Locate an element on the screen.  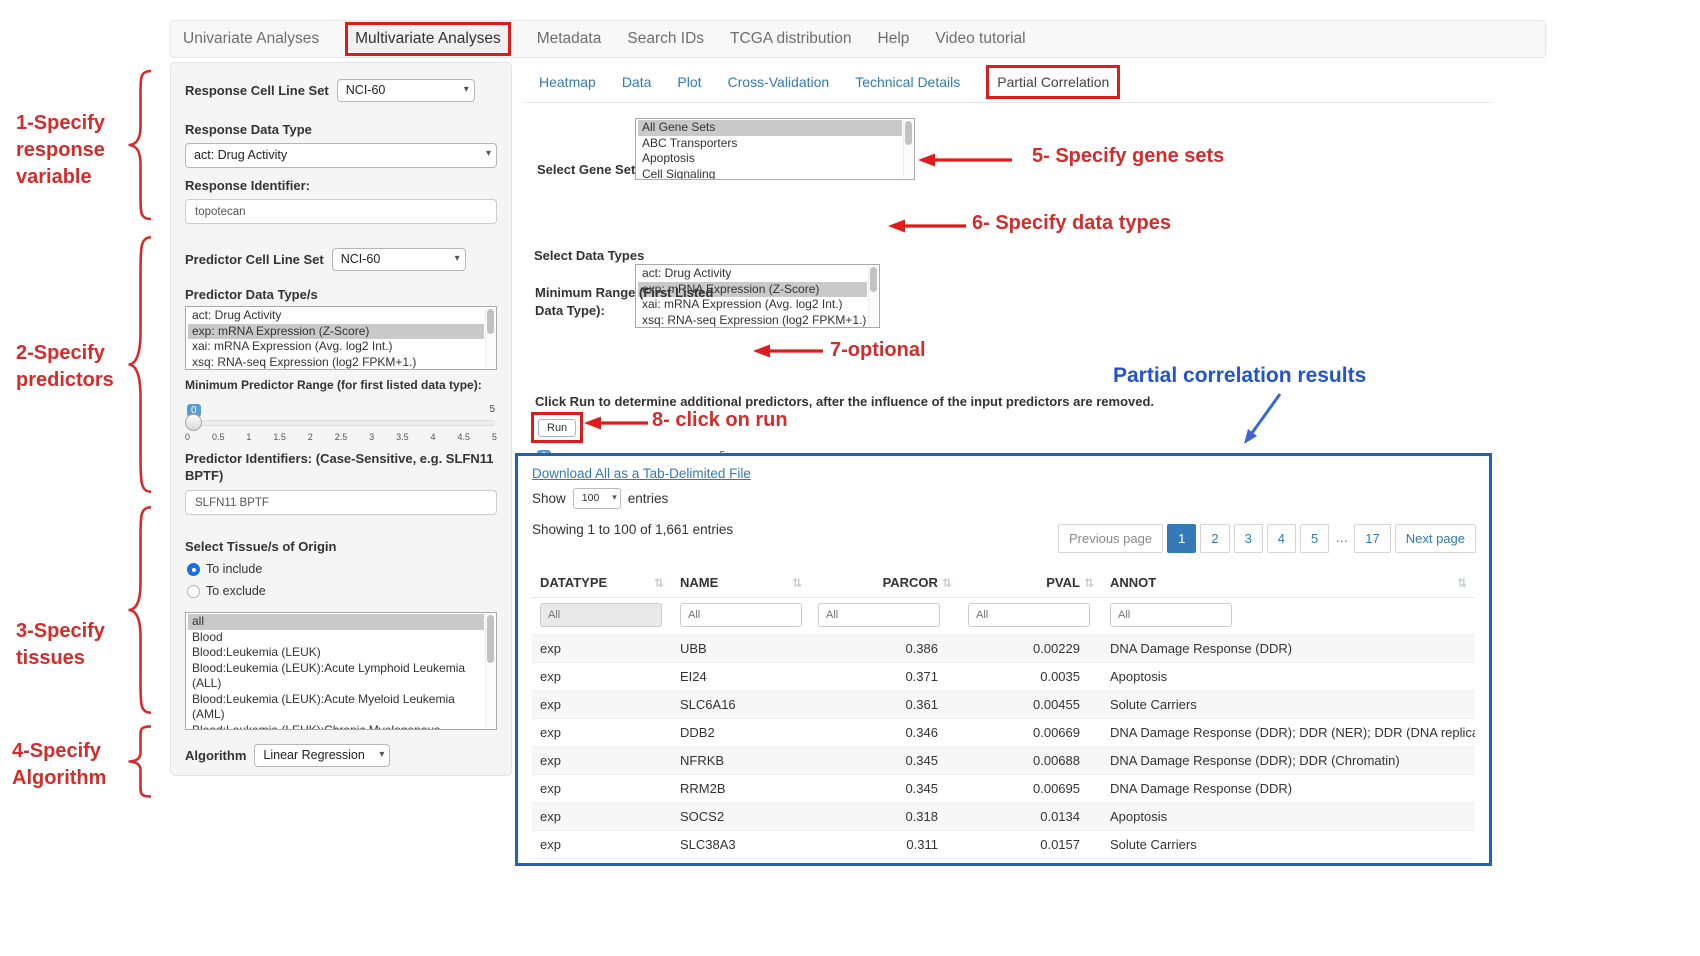
page-button: 3 is located at coordinates (1248, 538).